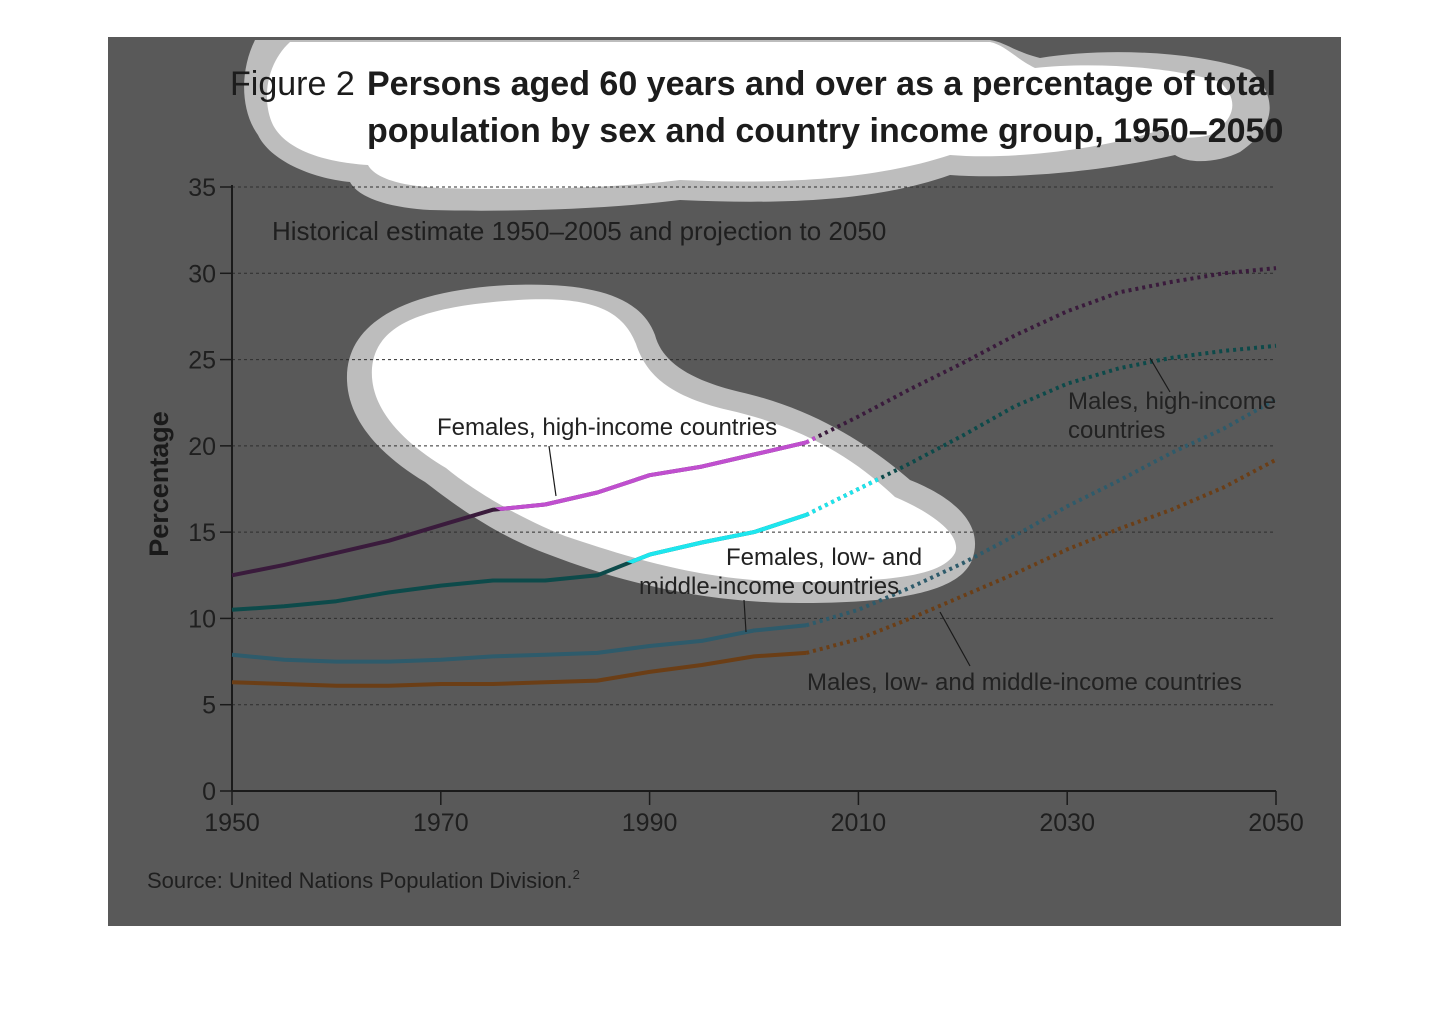 The image size is (1450, 1020). What do you see at coordinates (209, 706) in the screenshot?
I see `y-tick-label: 5` at bounding box center [209, 706].